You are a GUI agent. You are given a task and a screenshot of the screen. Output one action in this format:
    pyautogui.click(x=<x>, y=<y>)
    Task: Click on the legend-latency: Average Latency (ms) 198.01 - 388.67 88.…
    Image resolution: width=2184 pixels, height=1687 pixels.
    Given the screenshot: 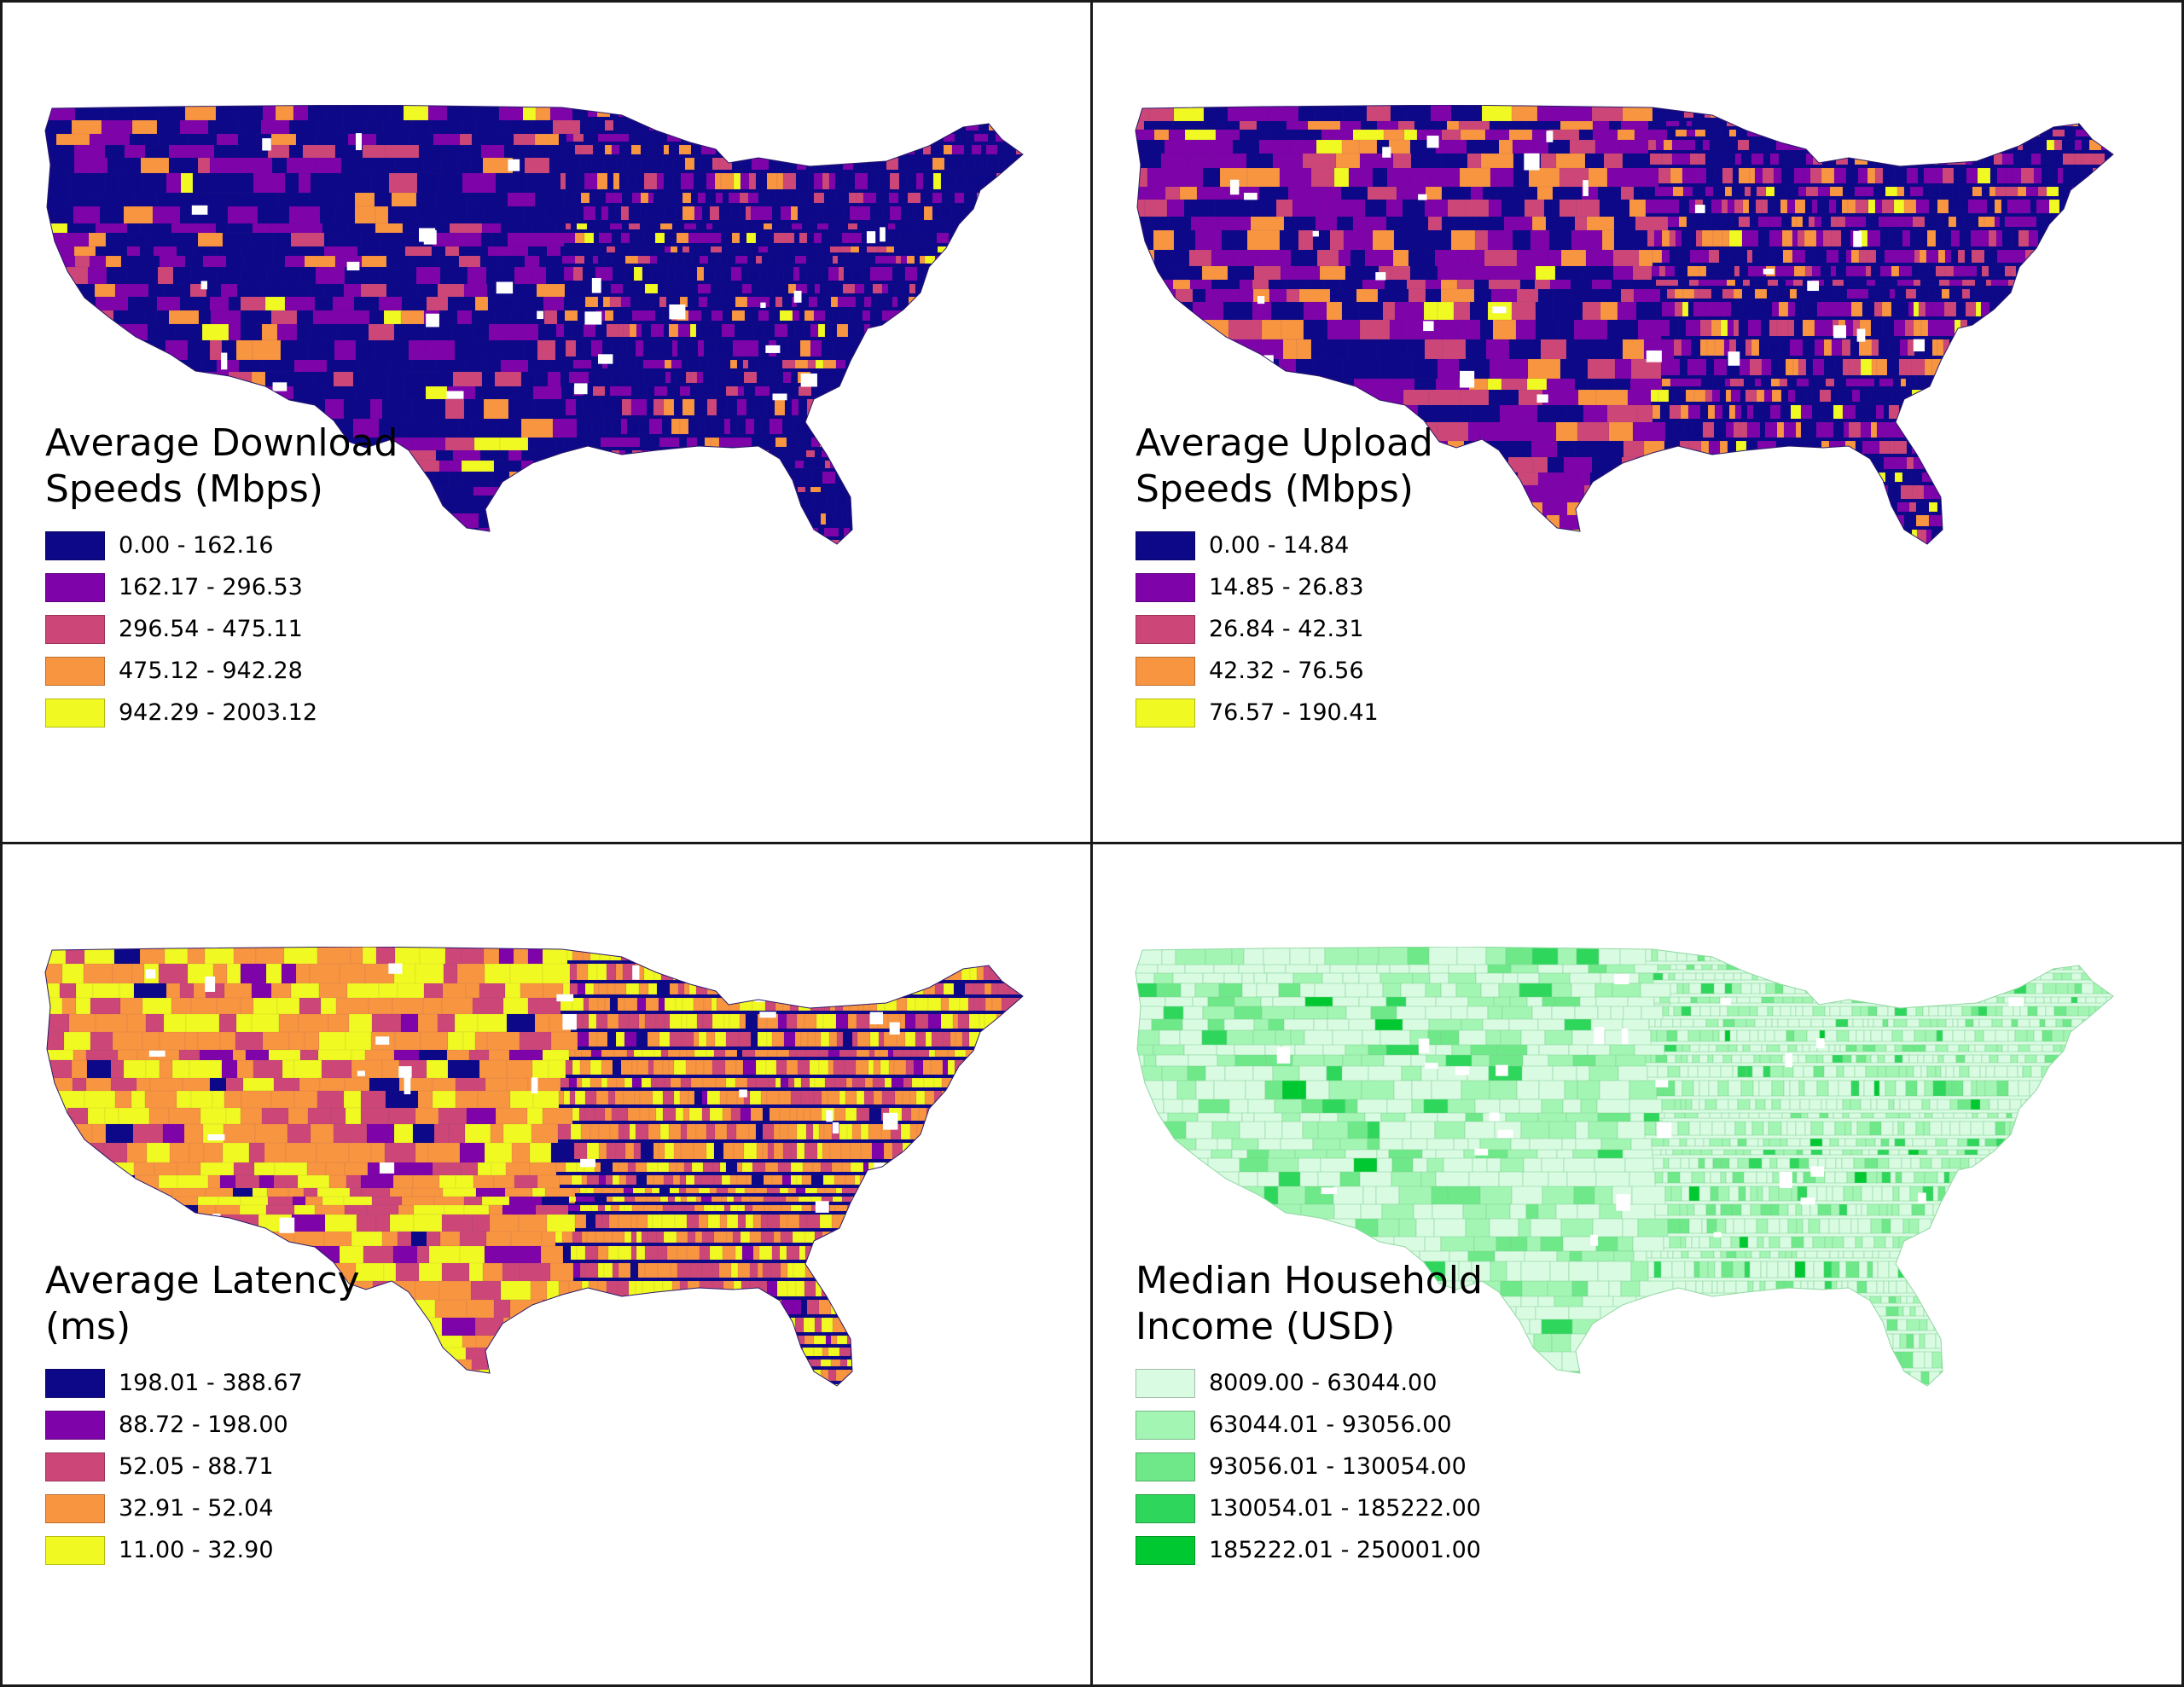 What is the action you would take?
    pyautogui.click(x=233, y=1415)
    